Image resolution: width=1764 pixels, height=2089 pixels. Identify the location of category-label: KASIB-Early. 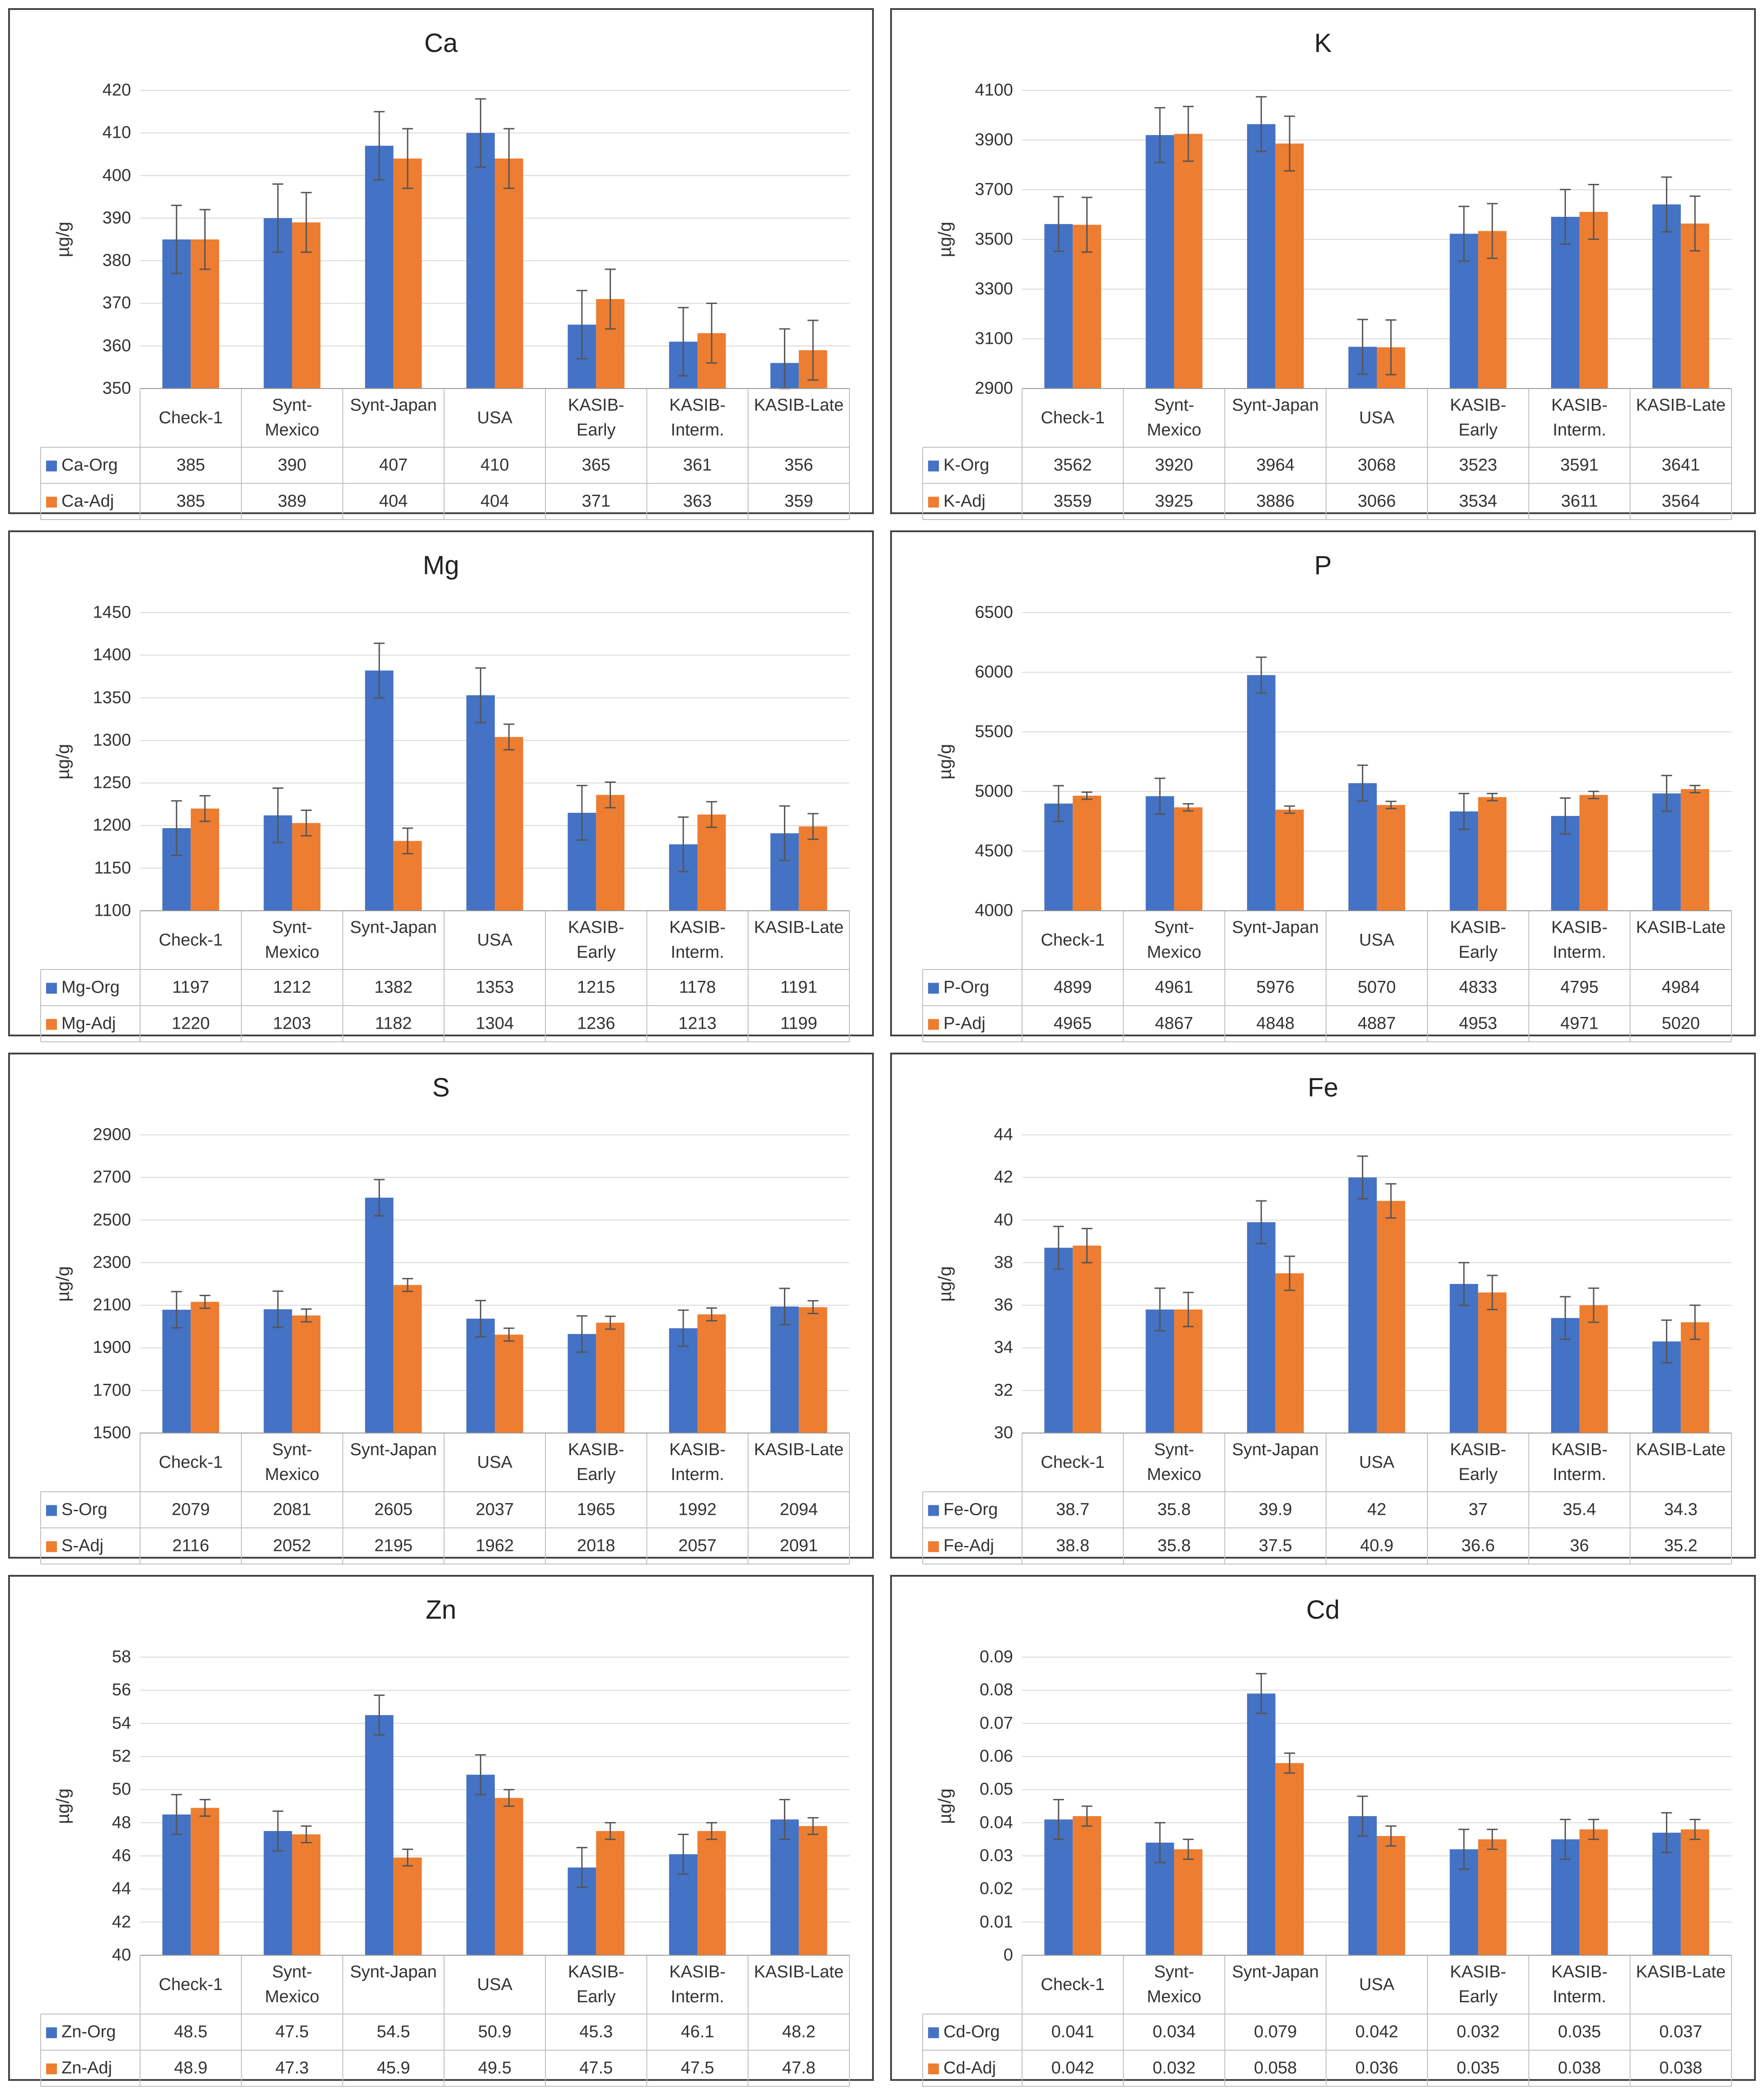
(1478, 940).